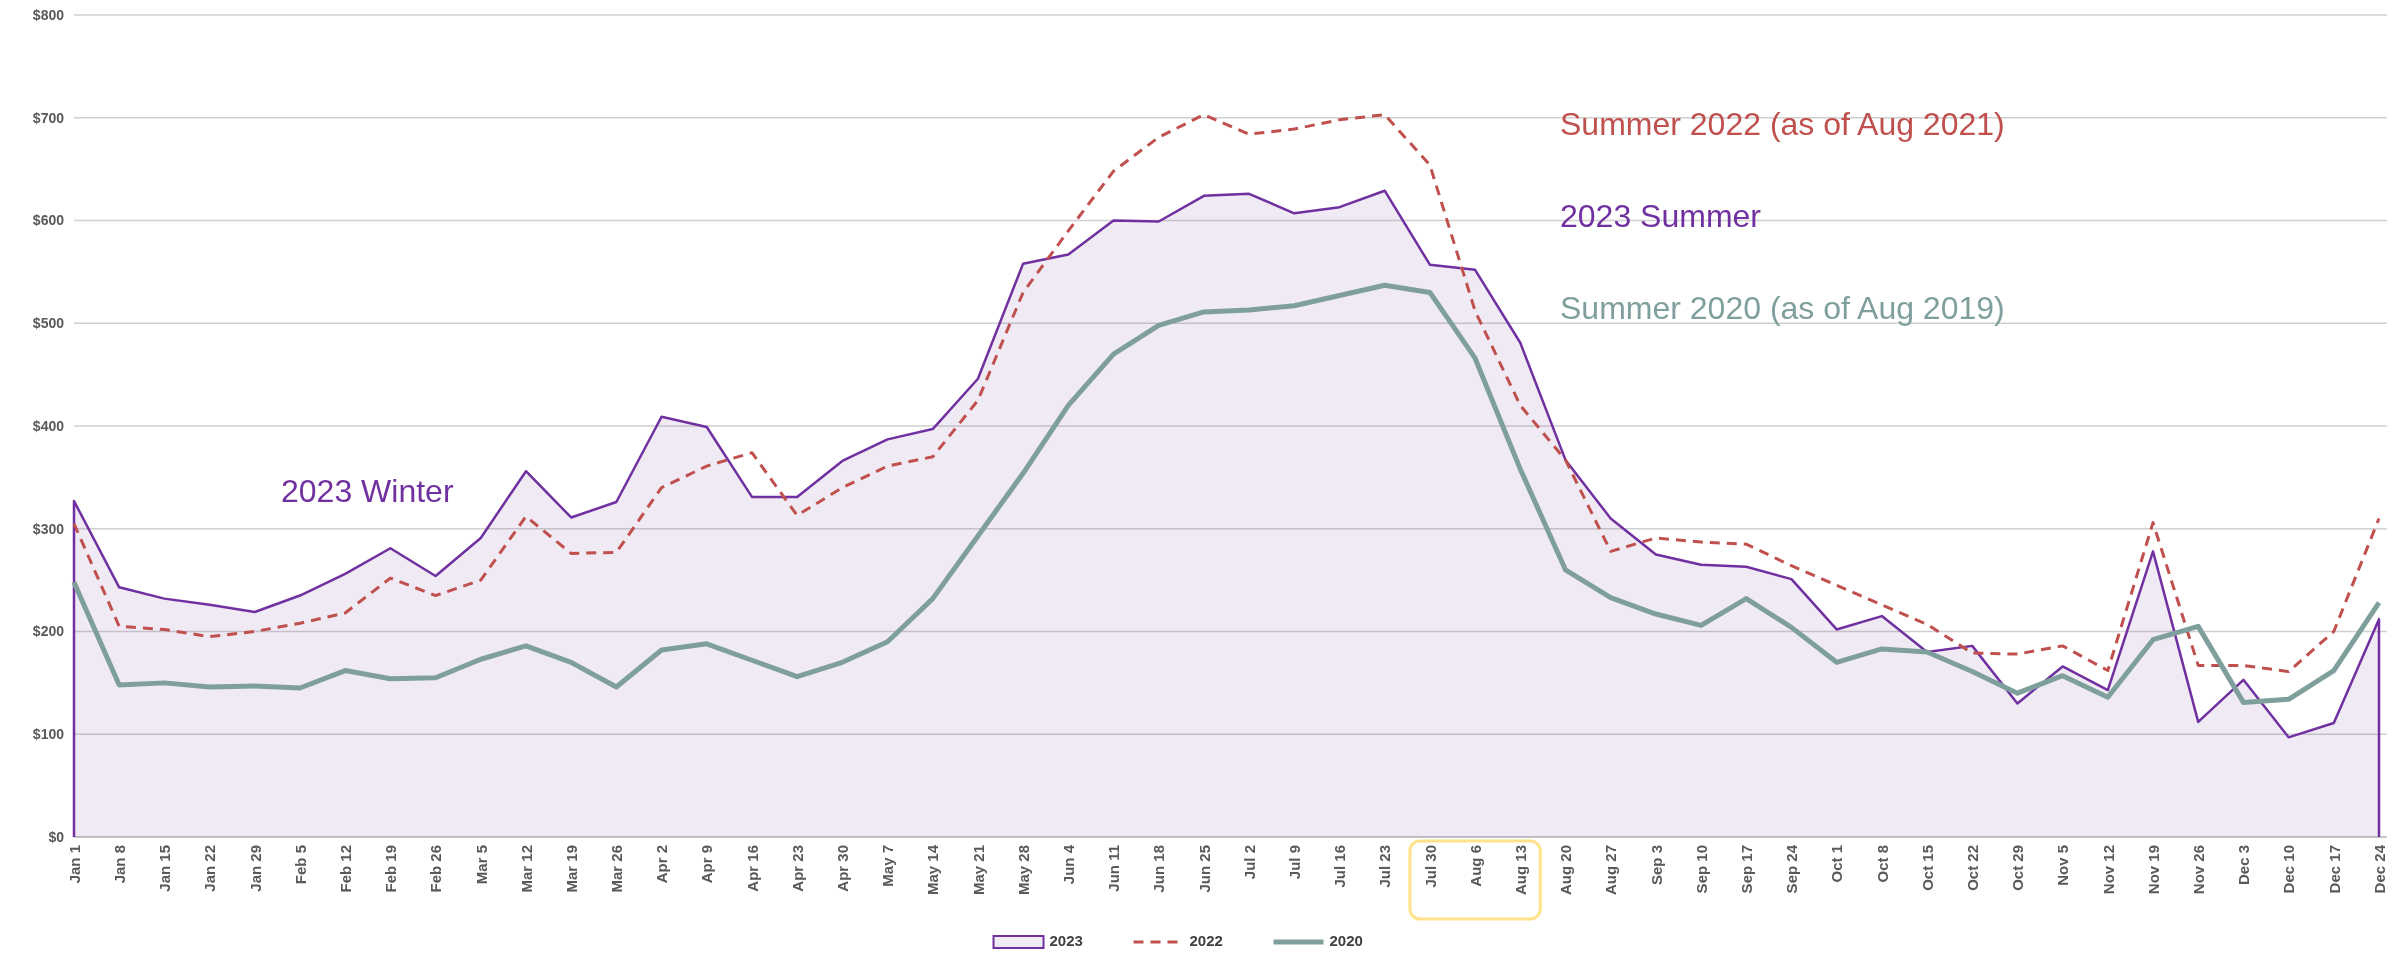 This screenshot has height=960, width=2407. I want to click on x-tick-label: Apr 30, so click(843, 868).